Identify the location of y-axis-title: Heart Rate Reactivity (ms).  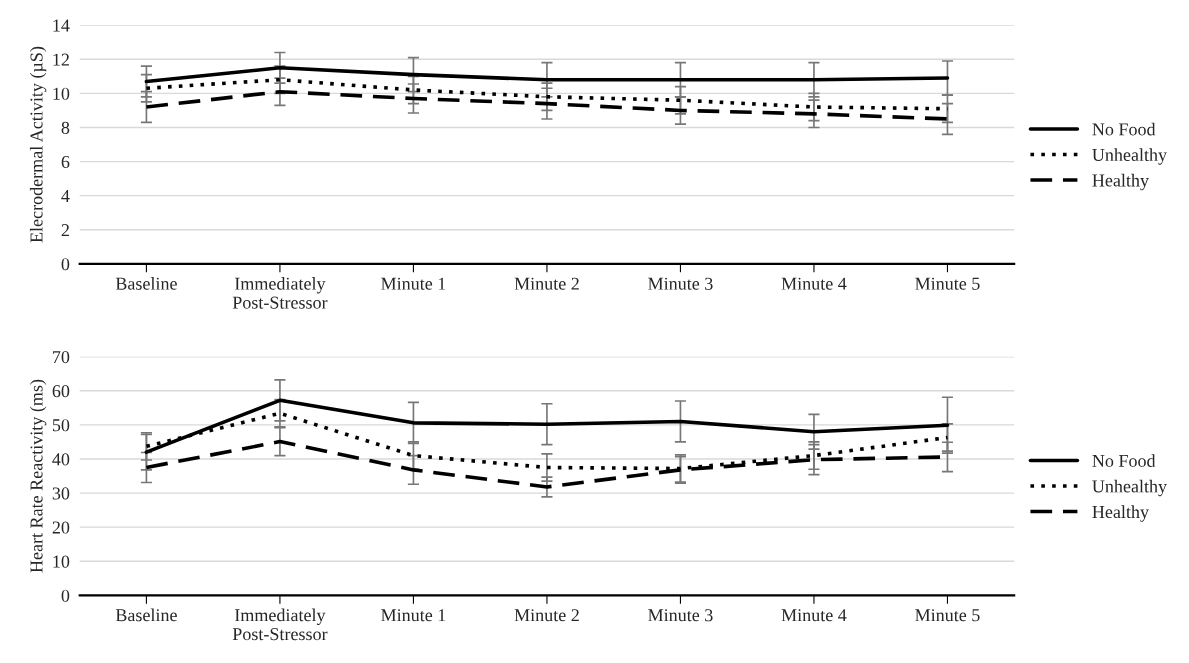
(38, 476).